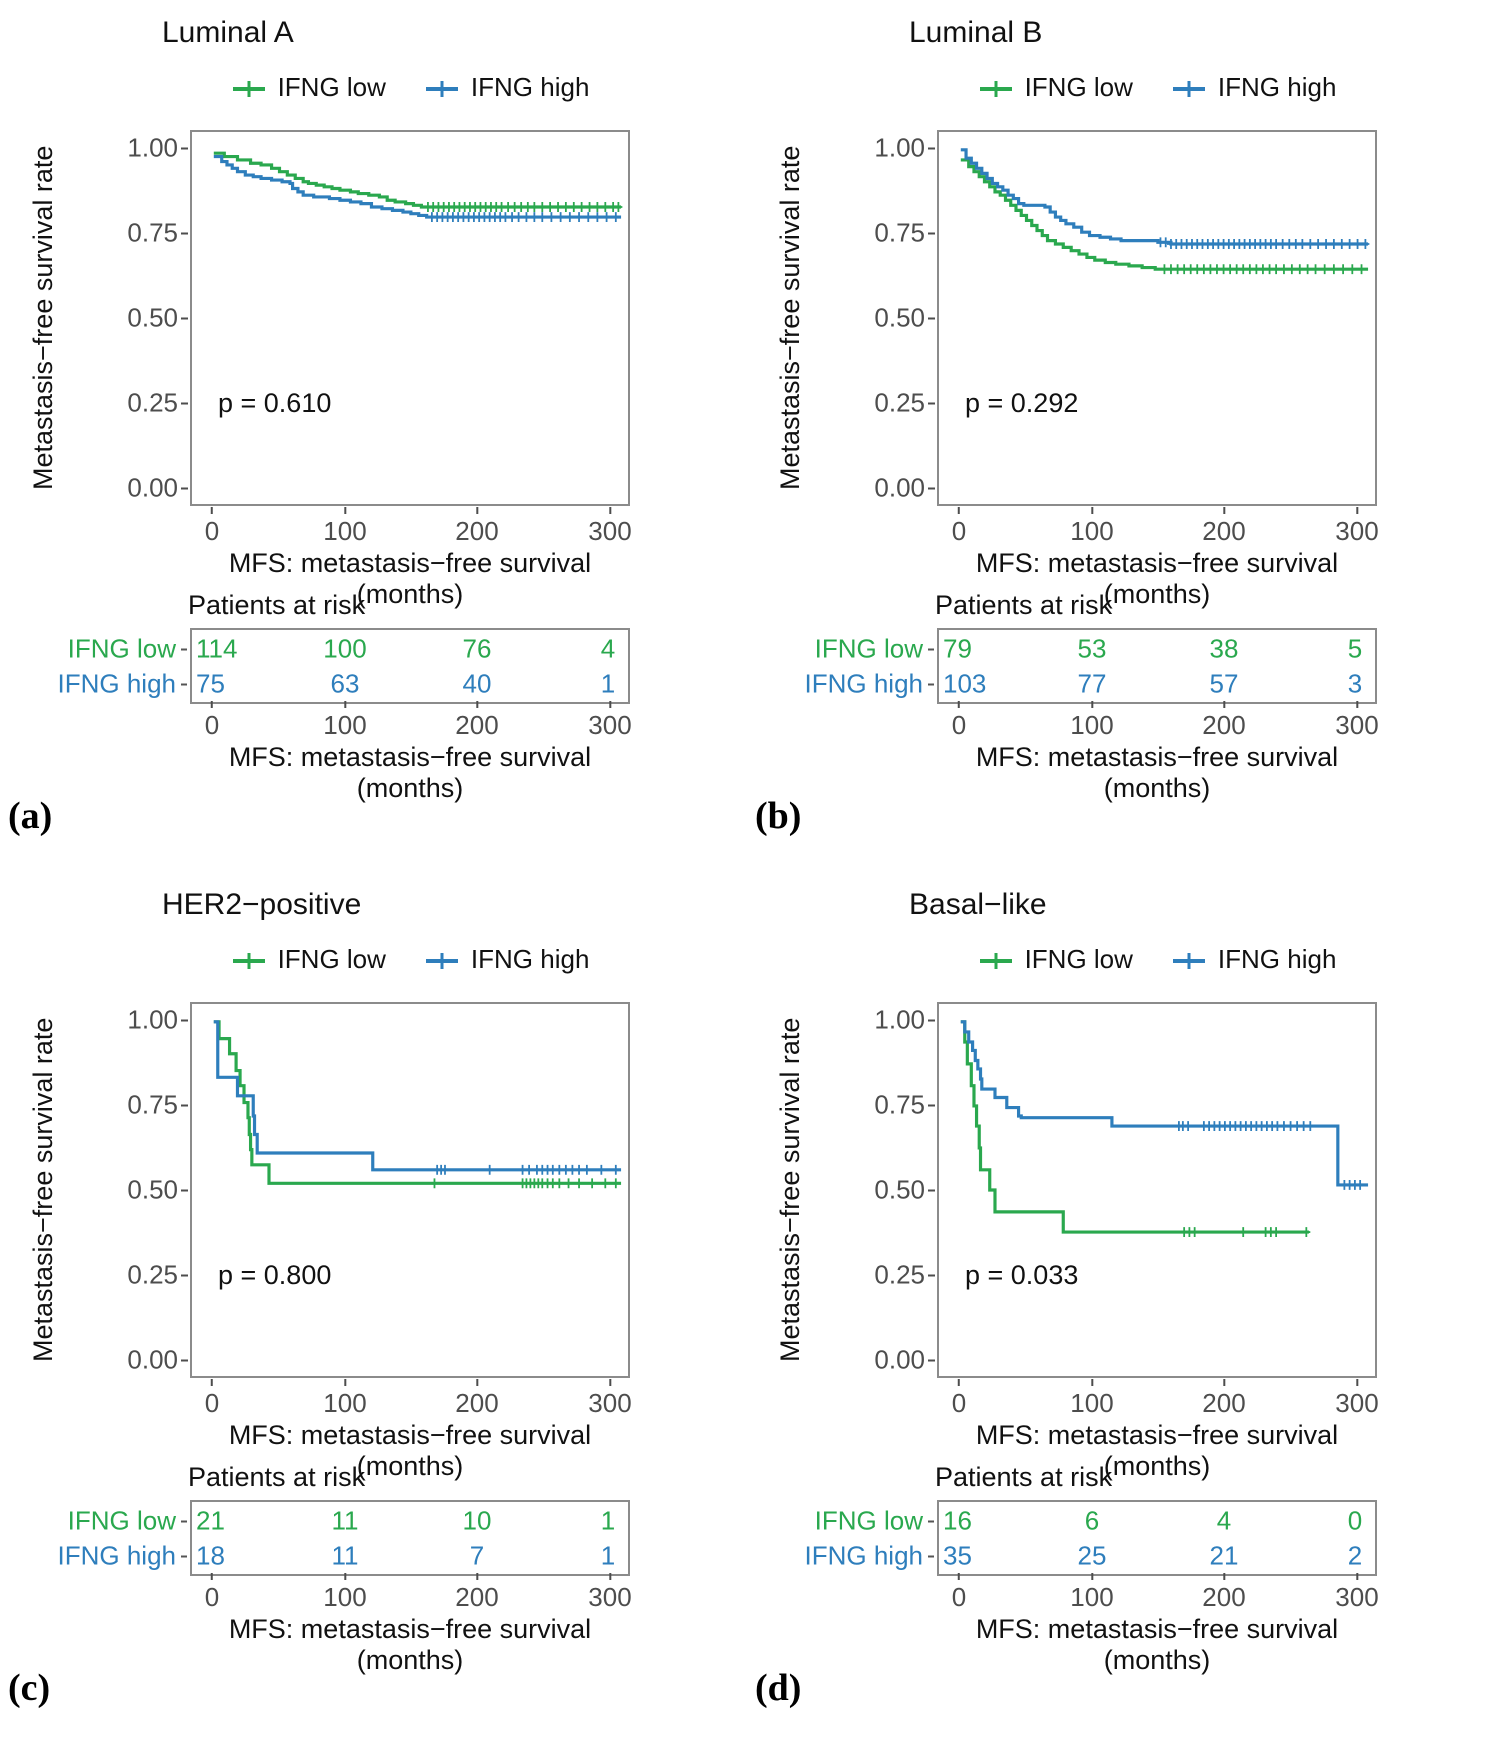 This screenshot has width=1495, height=1744. Describe the element at coordinates (1092, 648) in the screenshot. I see `risk-count: 53` at that location.